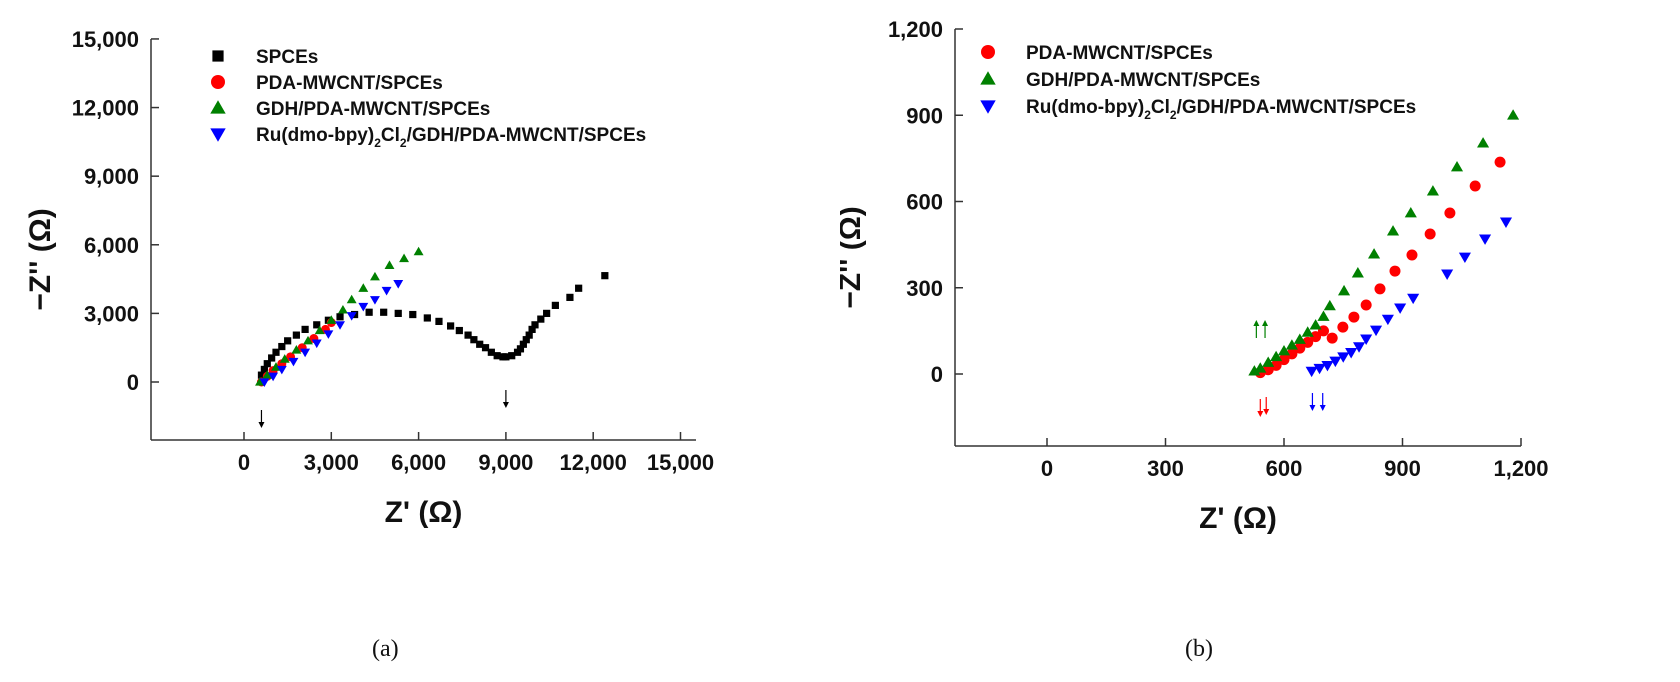 Image resolution: width=1680 pixels, height=682 pixels. I want to click on y-axis-label: −Z'' (Ω), so click(853, 257).